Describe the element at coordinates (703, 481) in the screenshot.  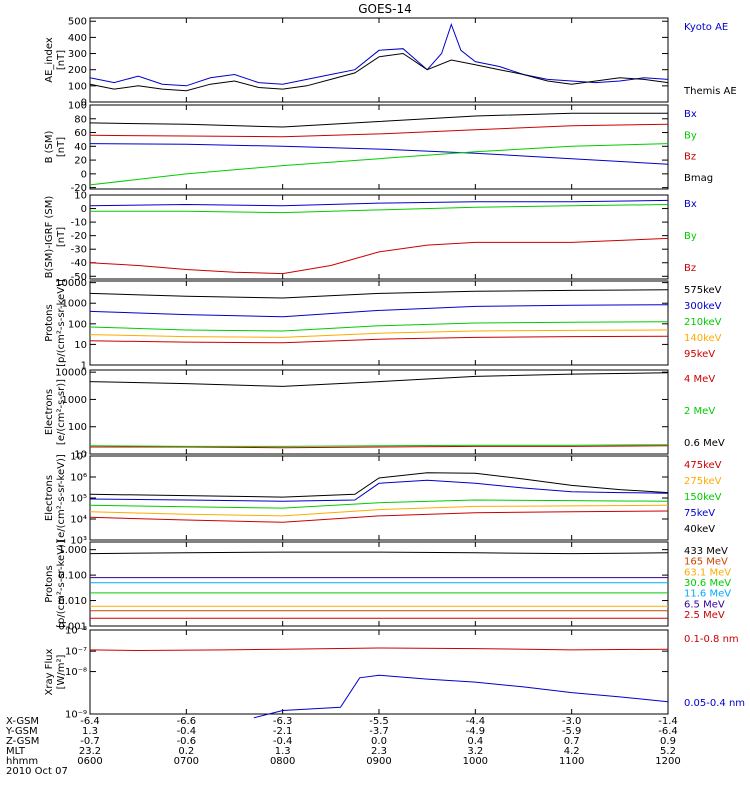
I see `legend-entry: 275keV` at that location.